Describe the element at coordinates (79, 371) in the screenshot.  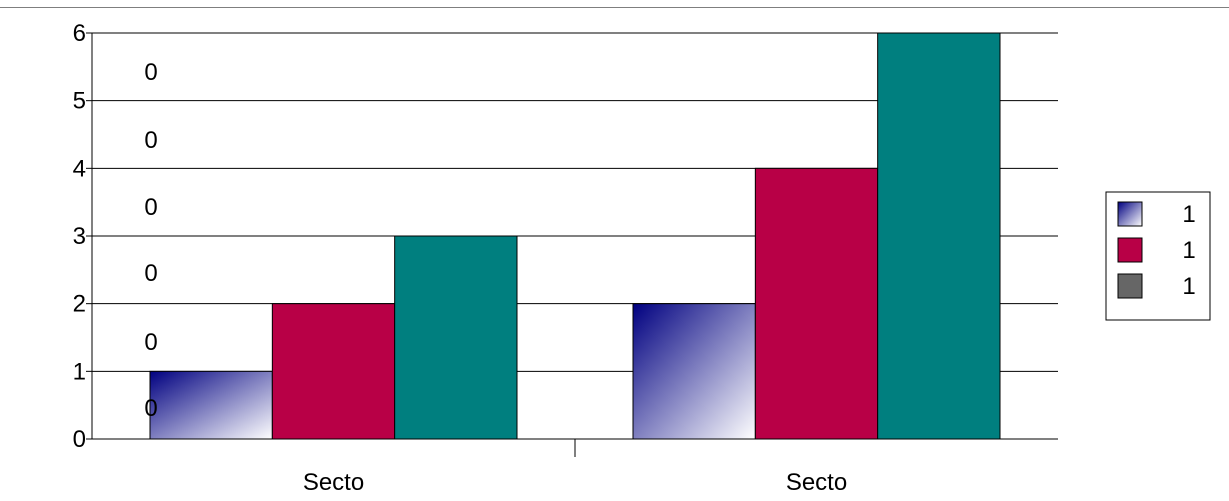
I see `y-tick-label: 1` at that location.